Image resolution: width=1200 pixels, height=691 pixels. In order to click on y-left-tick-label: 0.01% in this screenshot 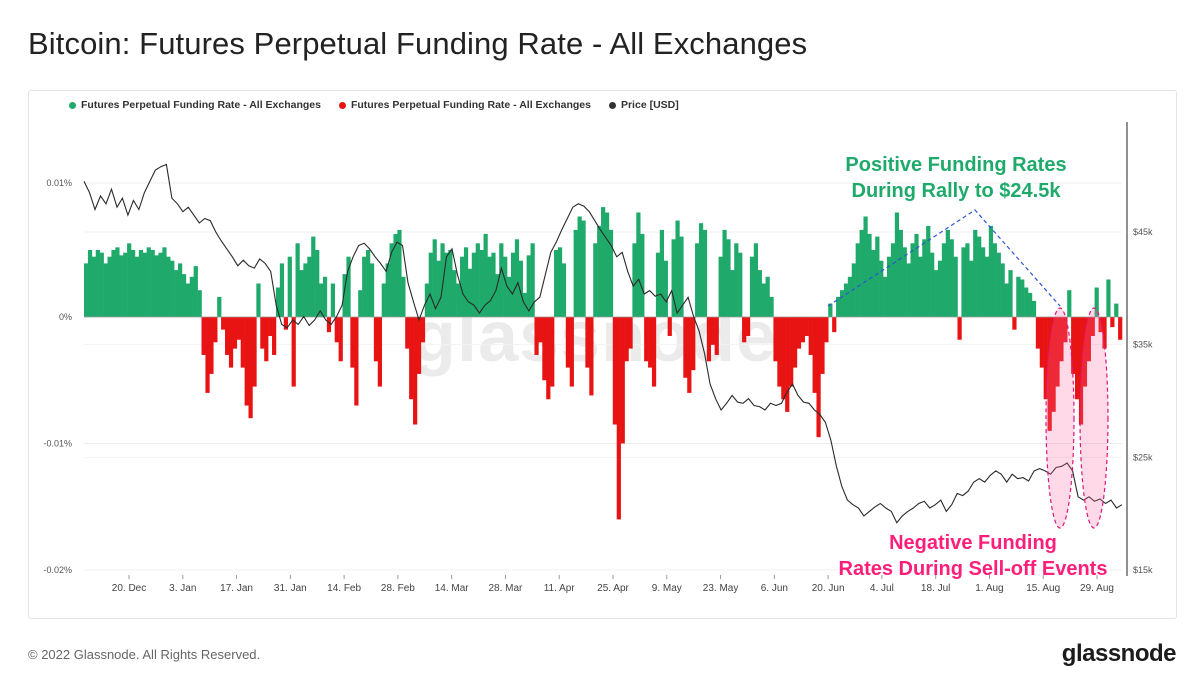, I will do `click(59, 183)`.